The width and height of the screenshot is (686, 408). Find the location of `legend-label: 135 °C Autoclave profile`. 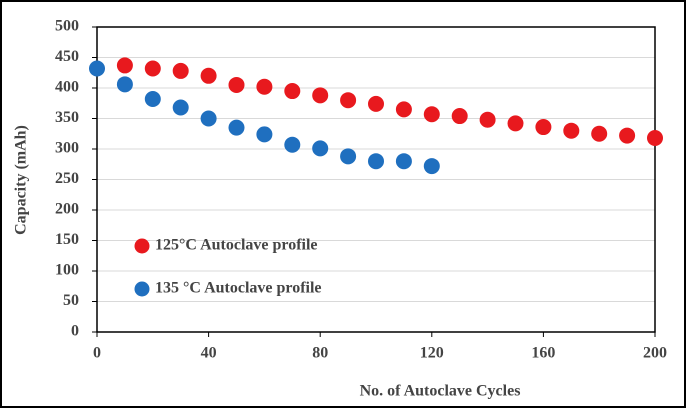

legend-label: 135 °C Autoclave profile is located at coordinates (238, 288).